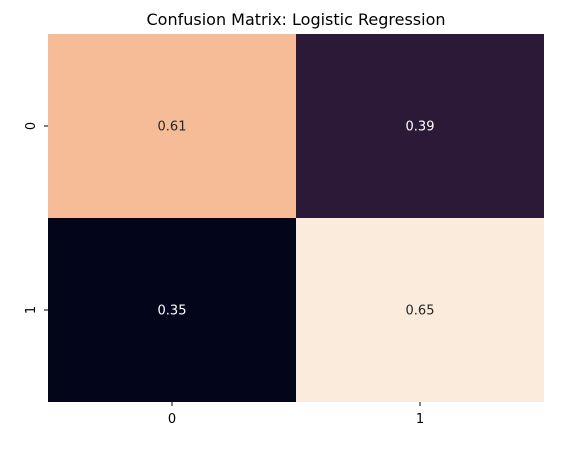  What do you see at coordinates (172, 419) in the screenshot?
I see `x-tick-label: 0` at bounding box center [172, 419].